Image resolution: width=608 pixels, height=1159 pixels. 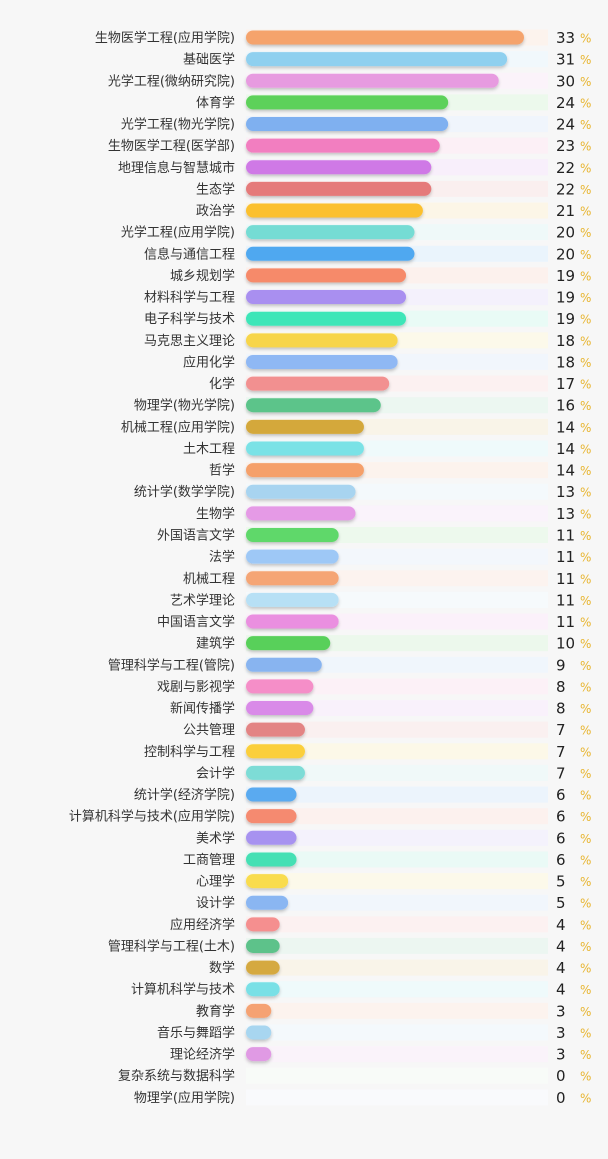 I want to click on category-label: 公共管理, so click(x=209, y=730).